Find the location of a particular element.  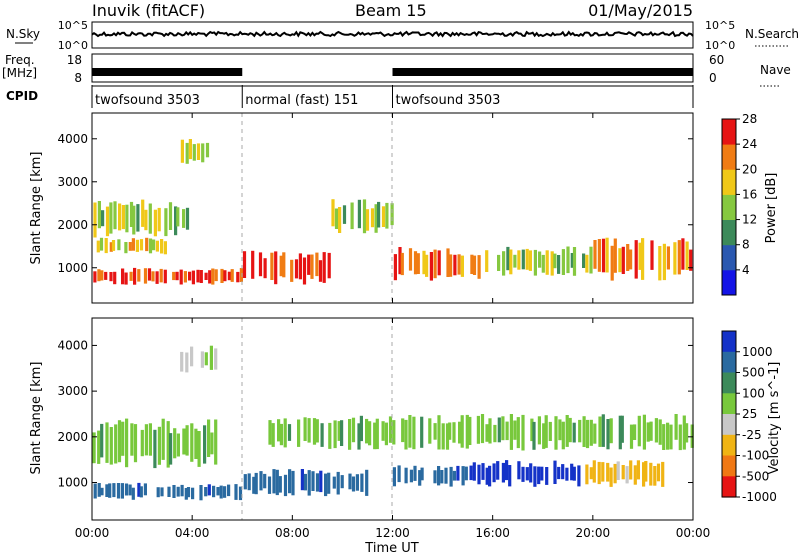

colorbar-tick-label: -1000 is located at coordinates (759, 497).